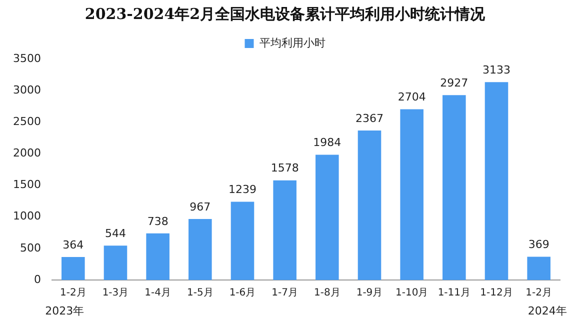 The image size is (580, 320). Describe the element at coordinates (26, 58) in the screenshot. I see `y-tick-label: 3500` at that location.